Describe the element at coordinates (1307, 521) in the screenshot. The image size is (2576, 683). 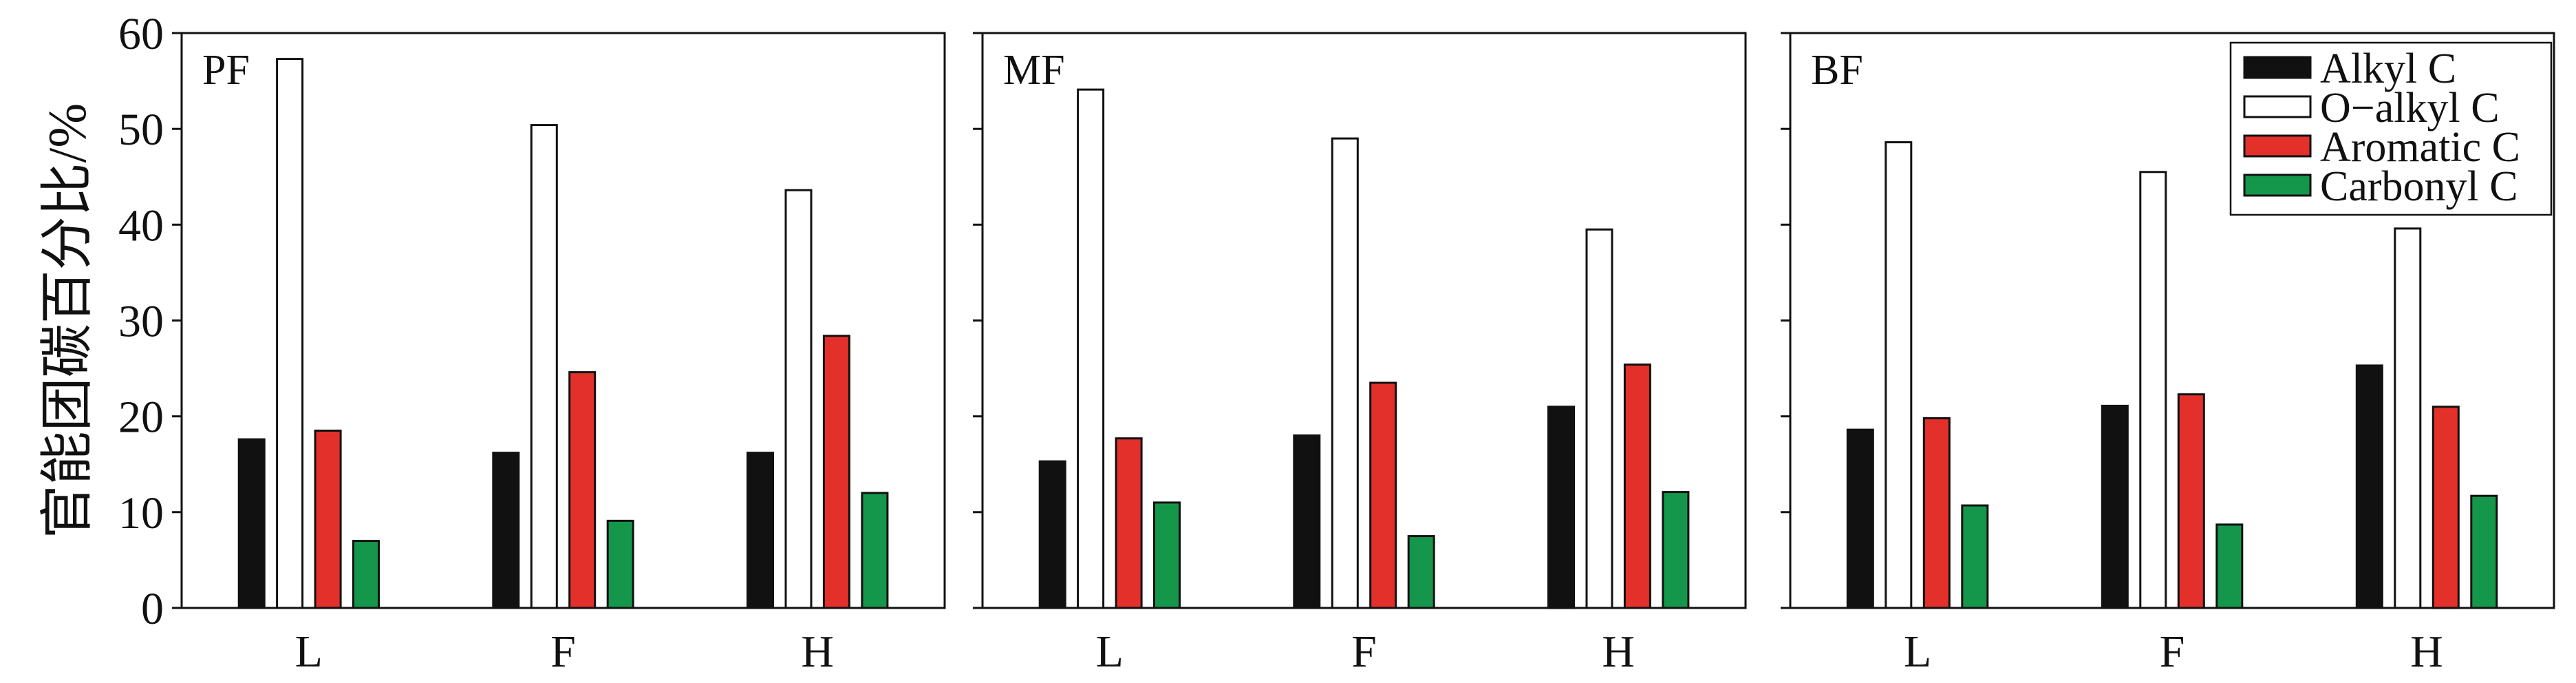
I see `bar-mf-f-alkyl-c` at that location.